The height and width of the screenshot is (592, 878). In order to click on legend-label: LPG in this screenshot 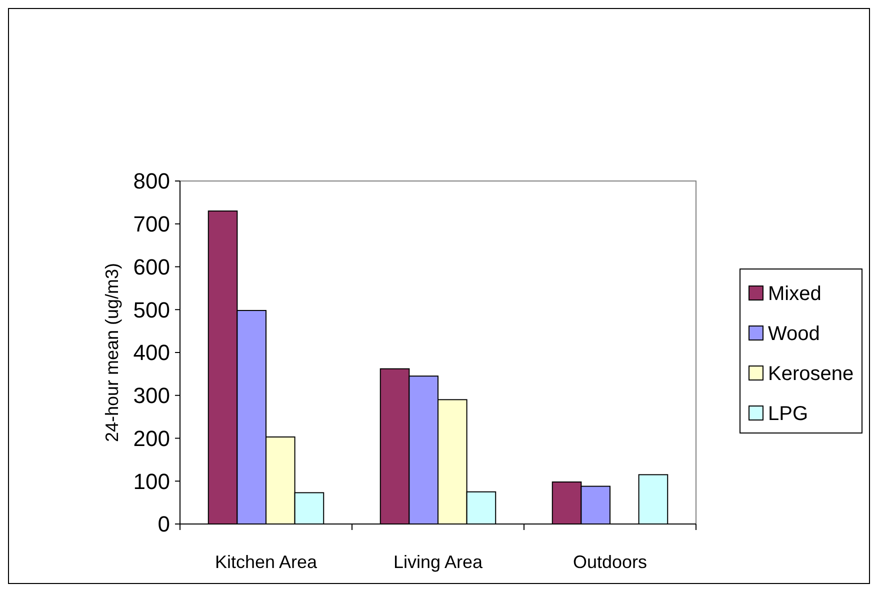, I will do `click(788, 414)`.